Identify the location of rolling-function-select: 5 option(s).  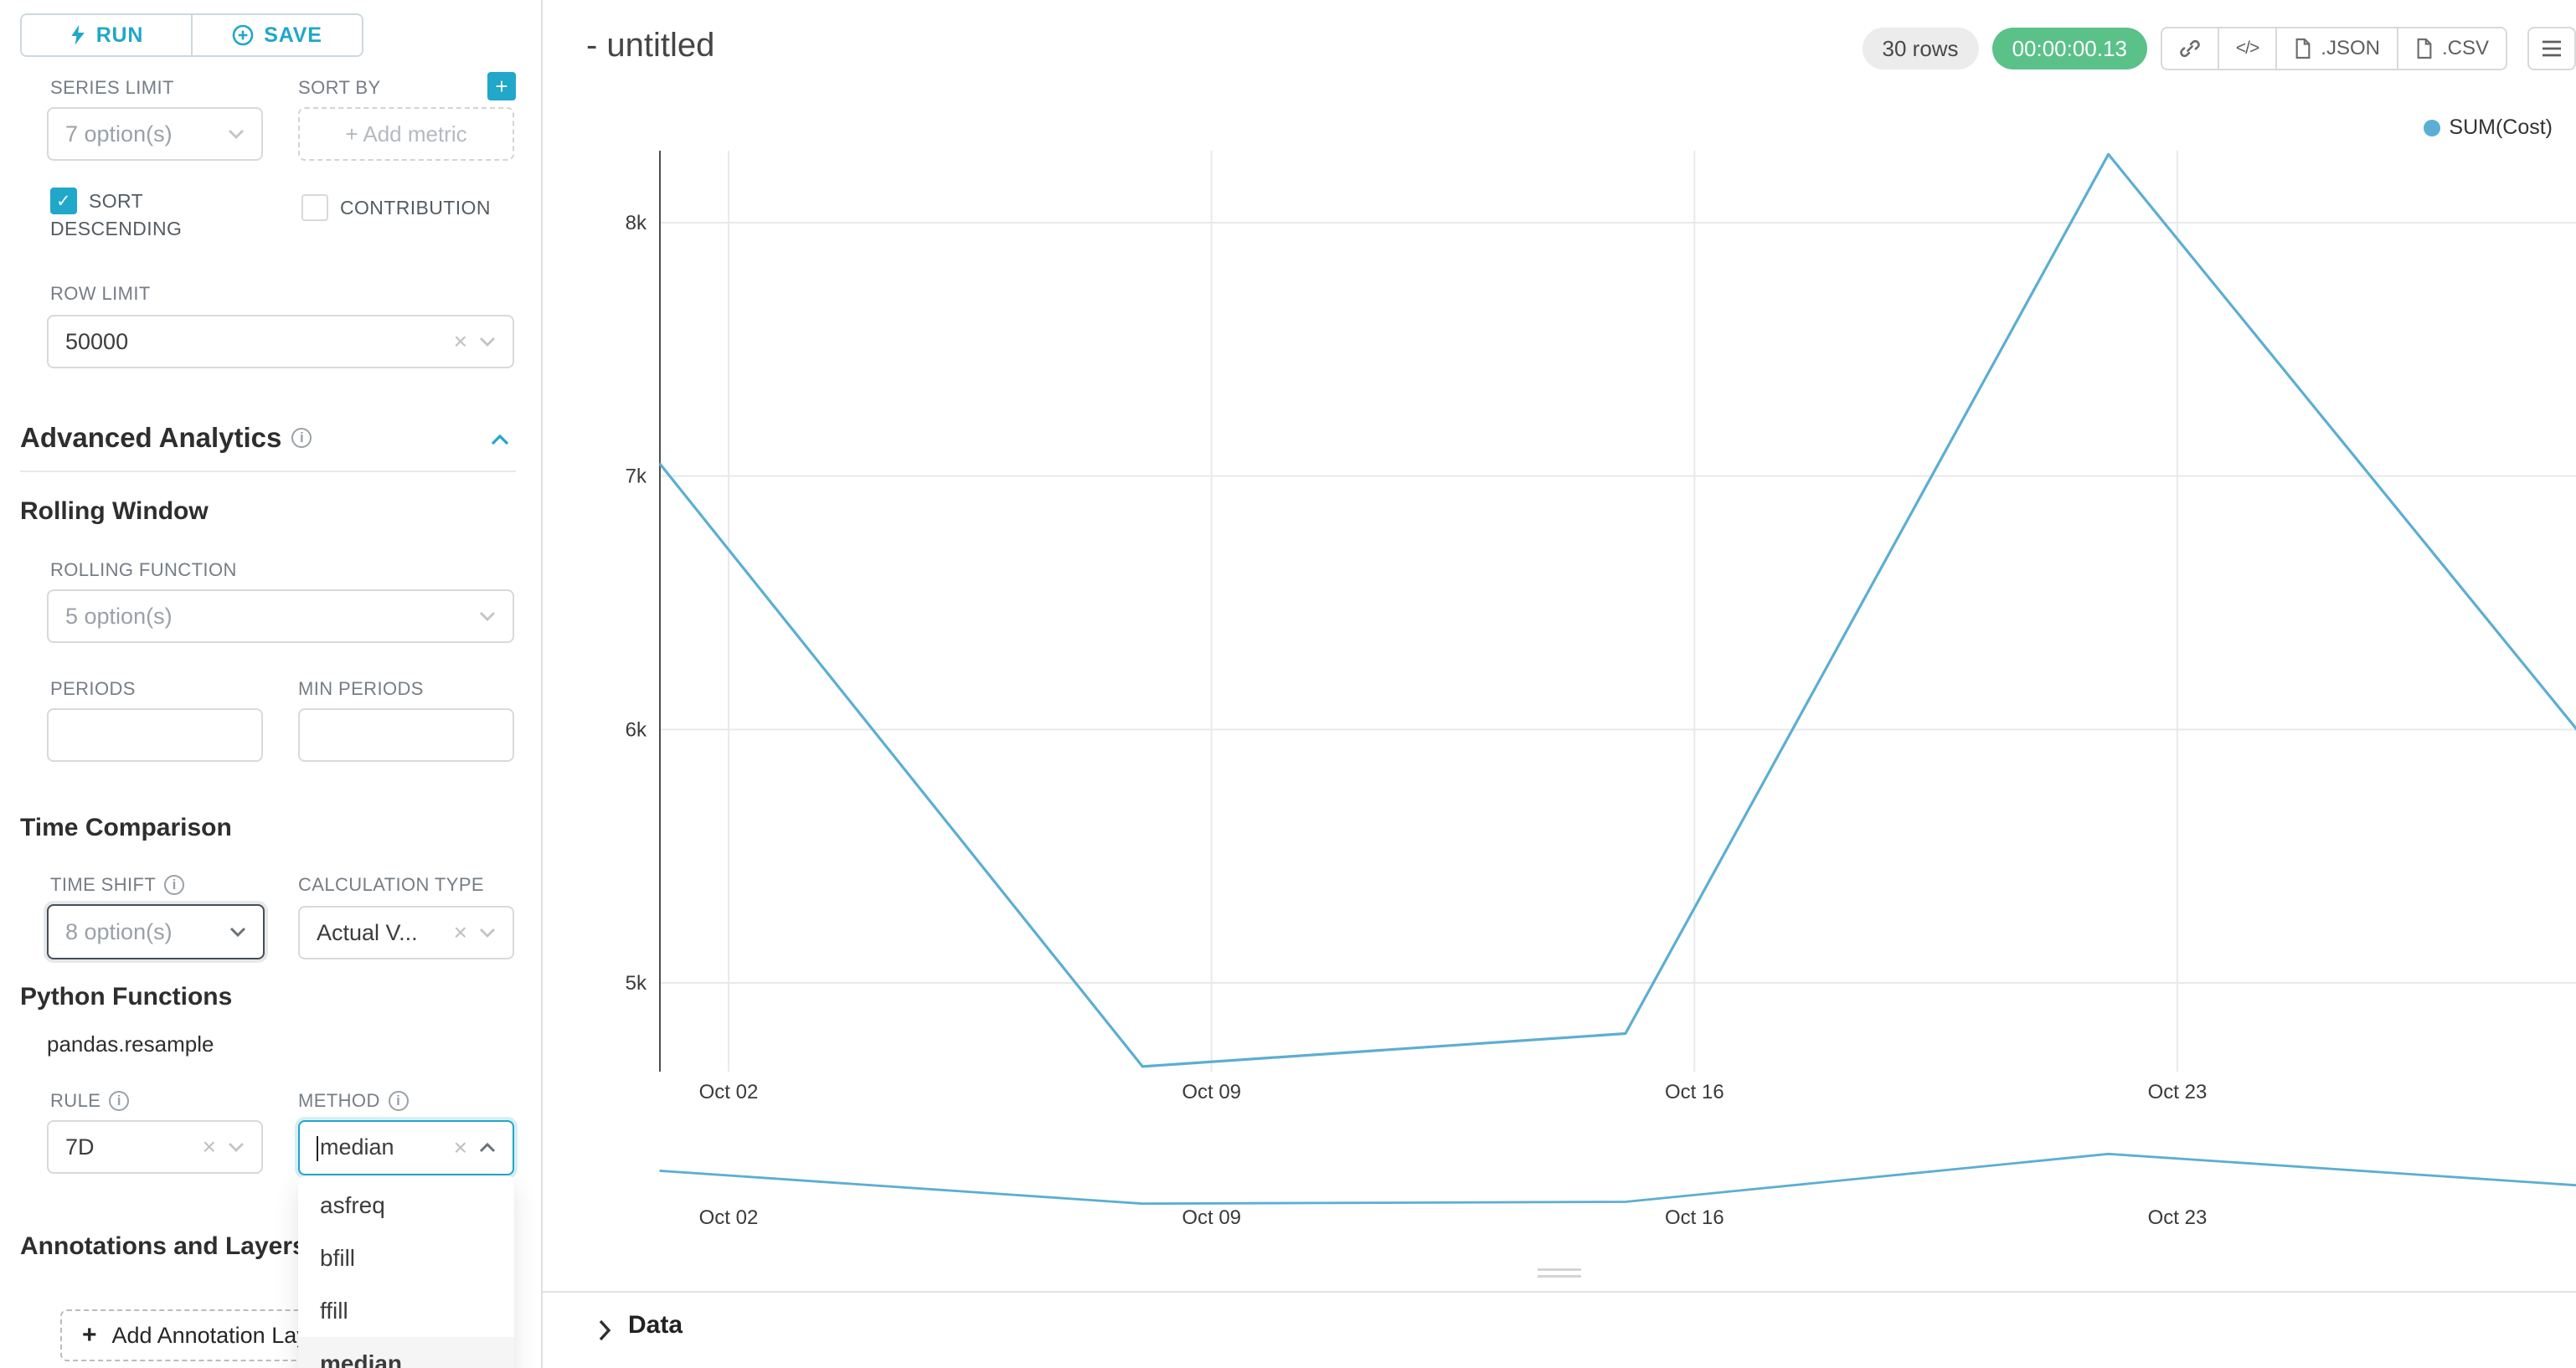
(280, 616).